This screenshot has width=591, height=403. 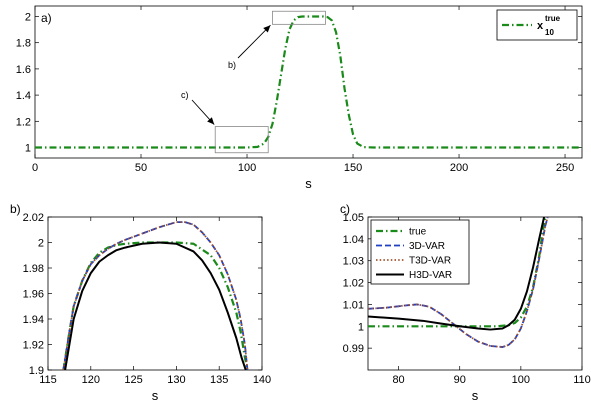 I want to click on x-tick-label: 250, so click(x=565, y=168).